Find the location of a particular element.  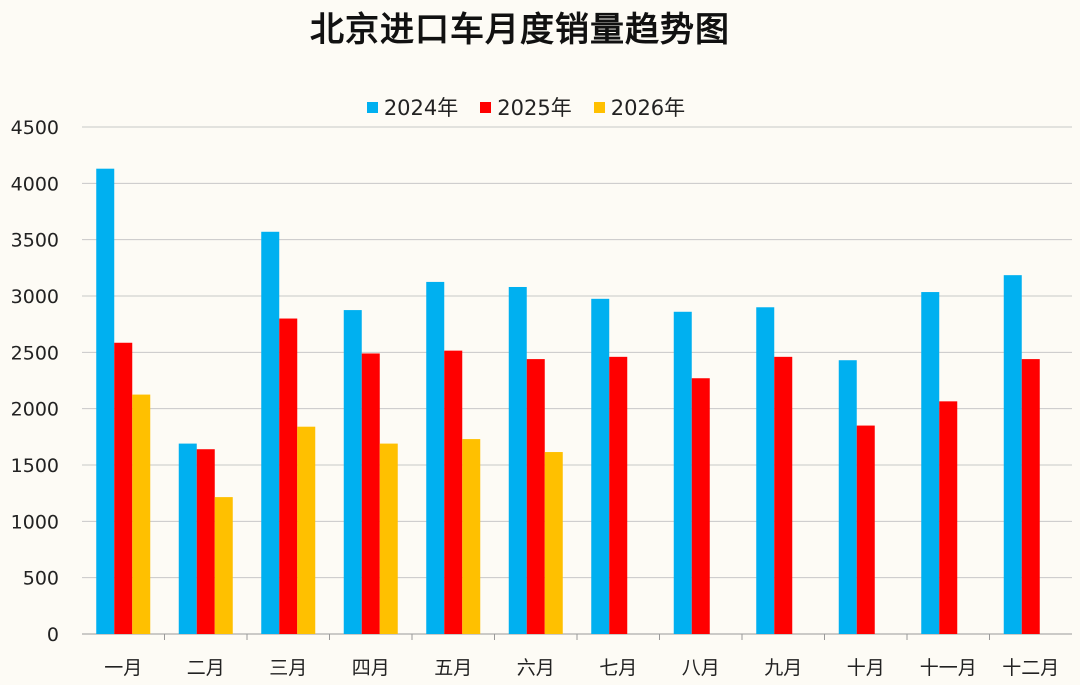

x-category-label: 四月 is located at coordinates (371, 668).